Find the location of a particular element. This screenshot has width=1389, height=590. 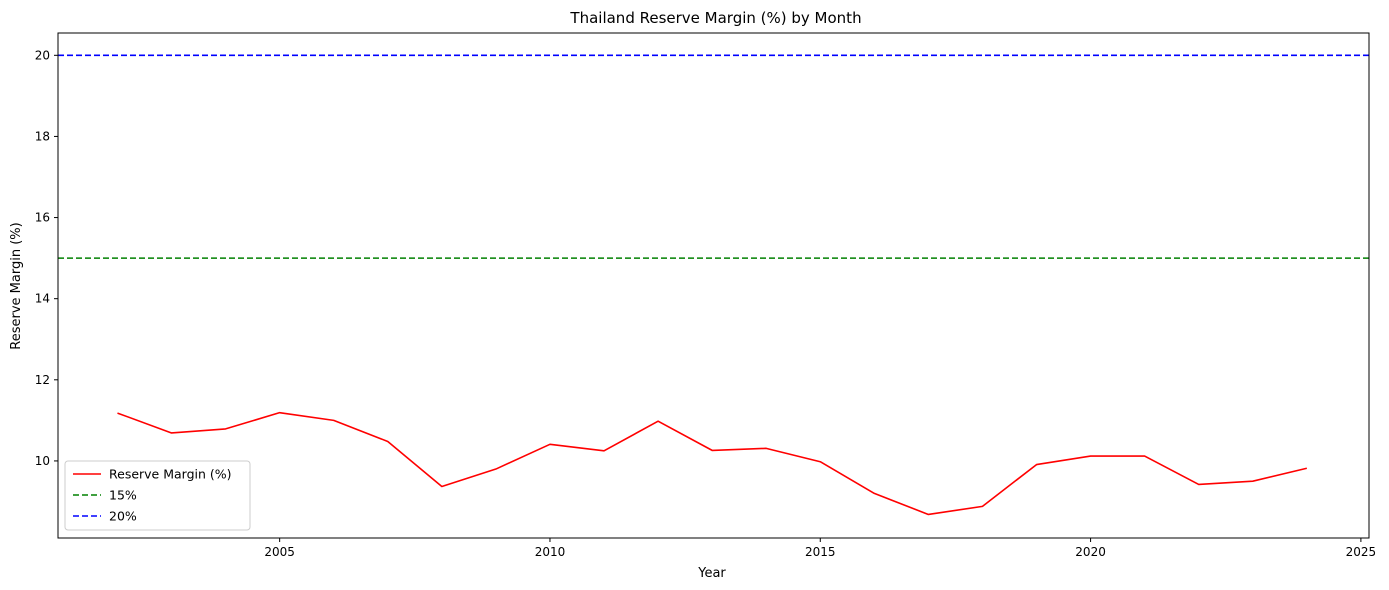

x-tick-label: 2015 is located at coordinates (820, 552).